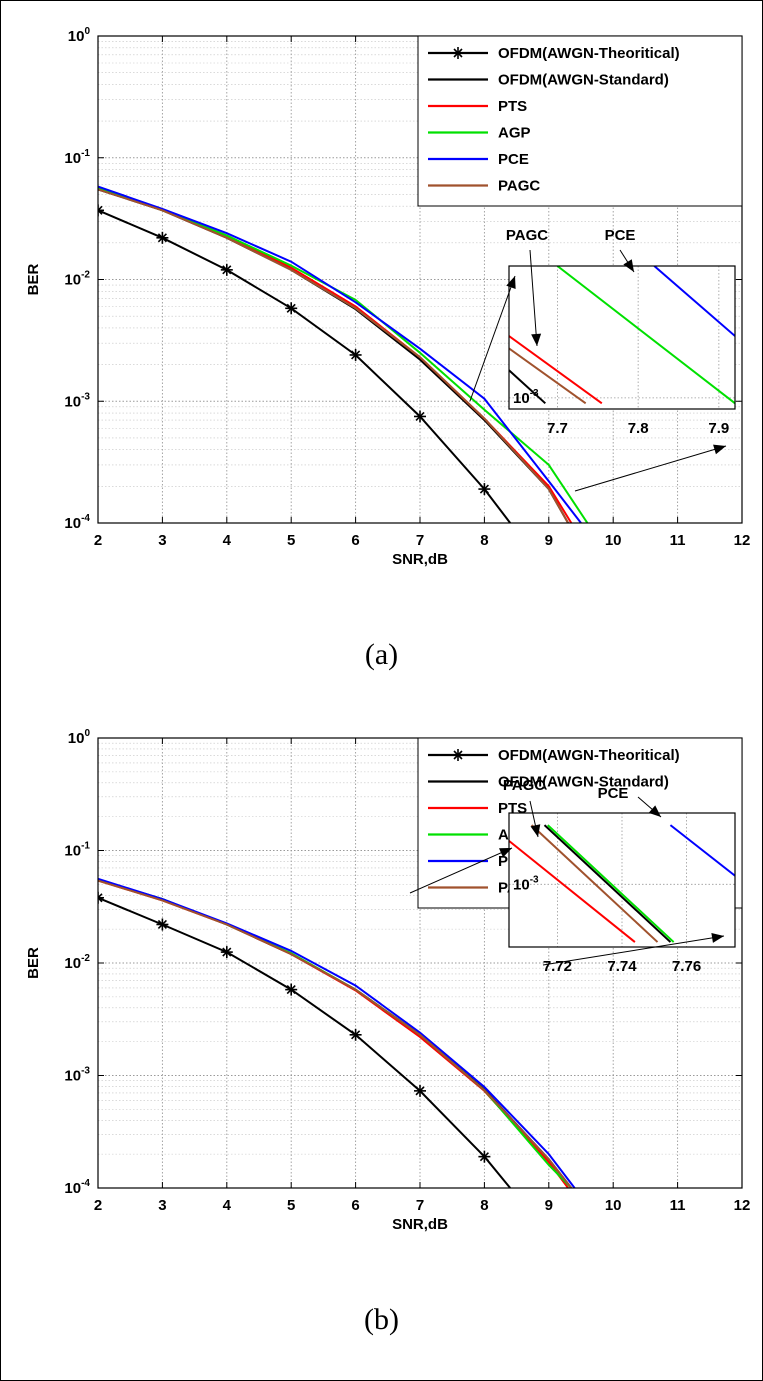  Describe the element at coordinates (33, 279) in the screenshot. I see `chart-0-y-axis-label: BER` at that location.